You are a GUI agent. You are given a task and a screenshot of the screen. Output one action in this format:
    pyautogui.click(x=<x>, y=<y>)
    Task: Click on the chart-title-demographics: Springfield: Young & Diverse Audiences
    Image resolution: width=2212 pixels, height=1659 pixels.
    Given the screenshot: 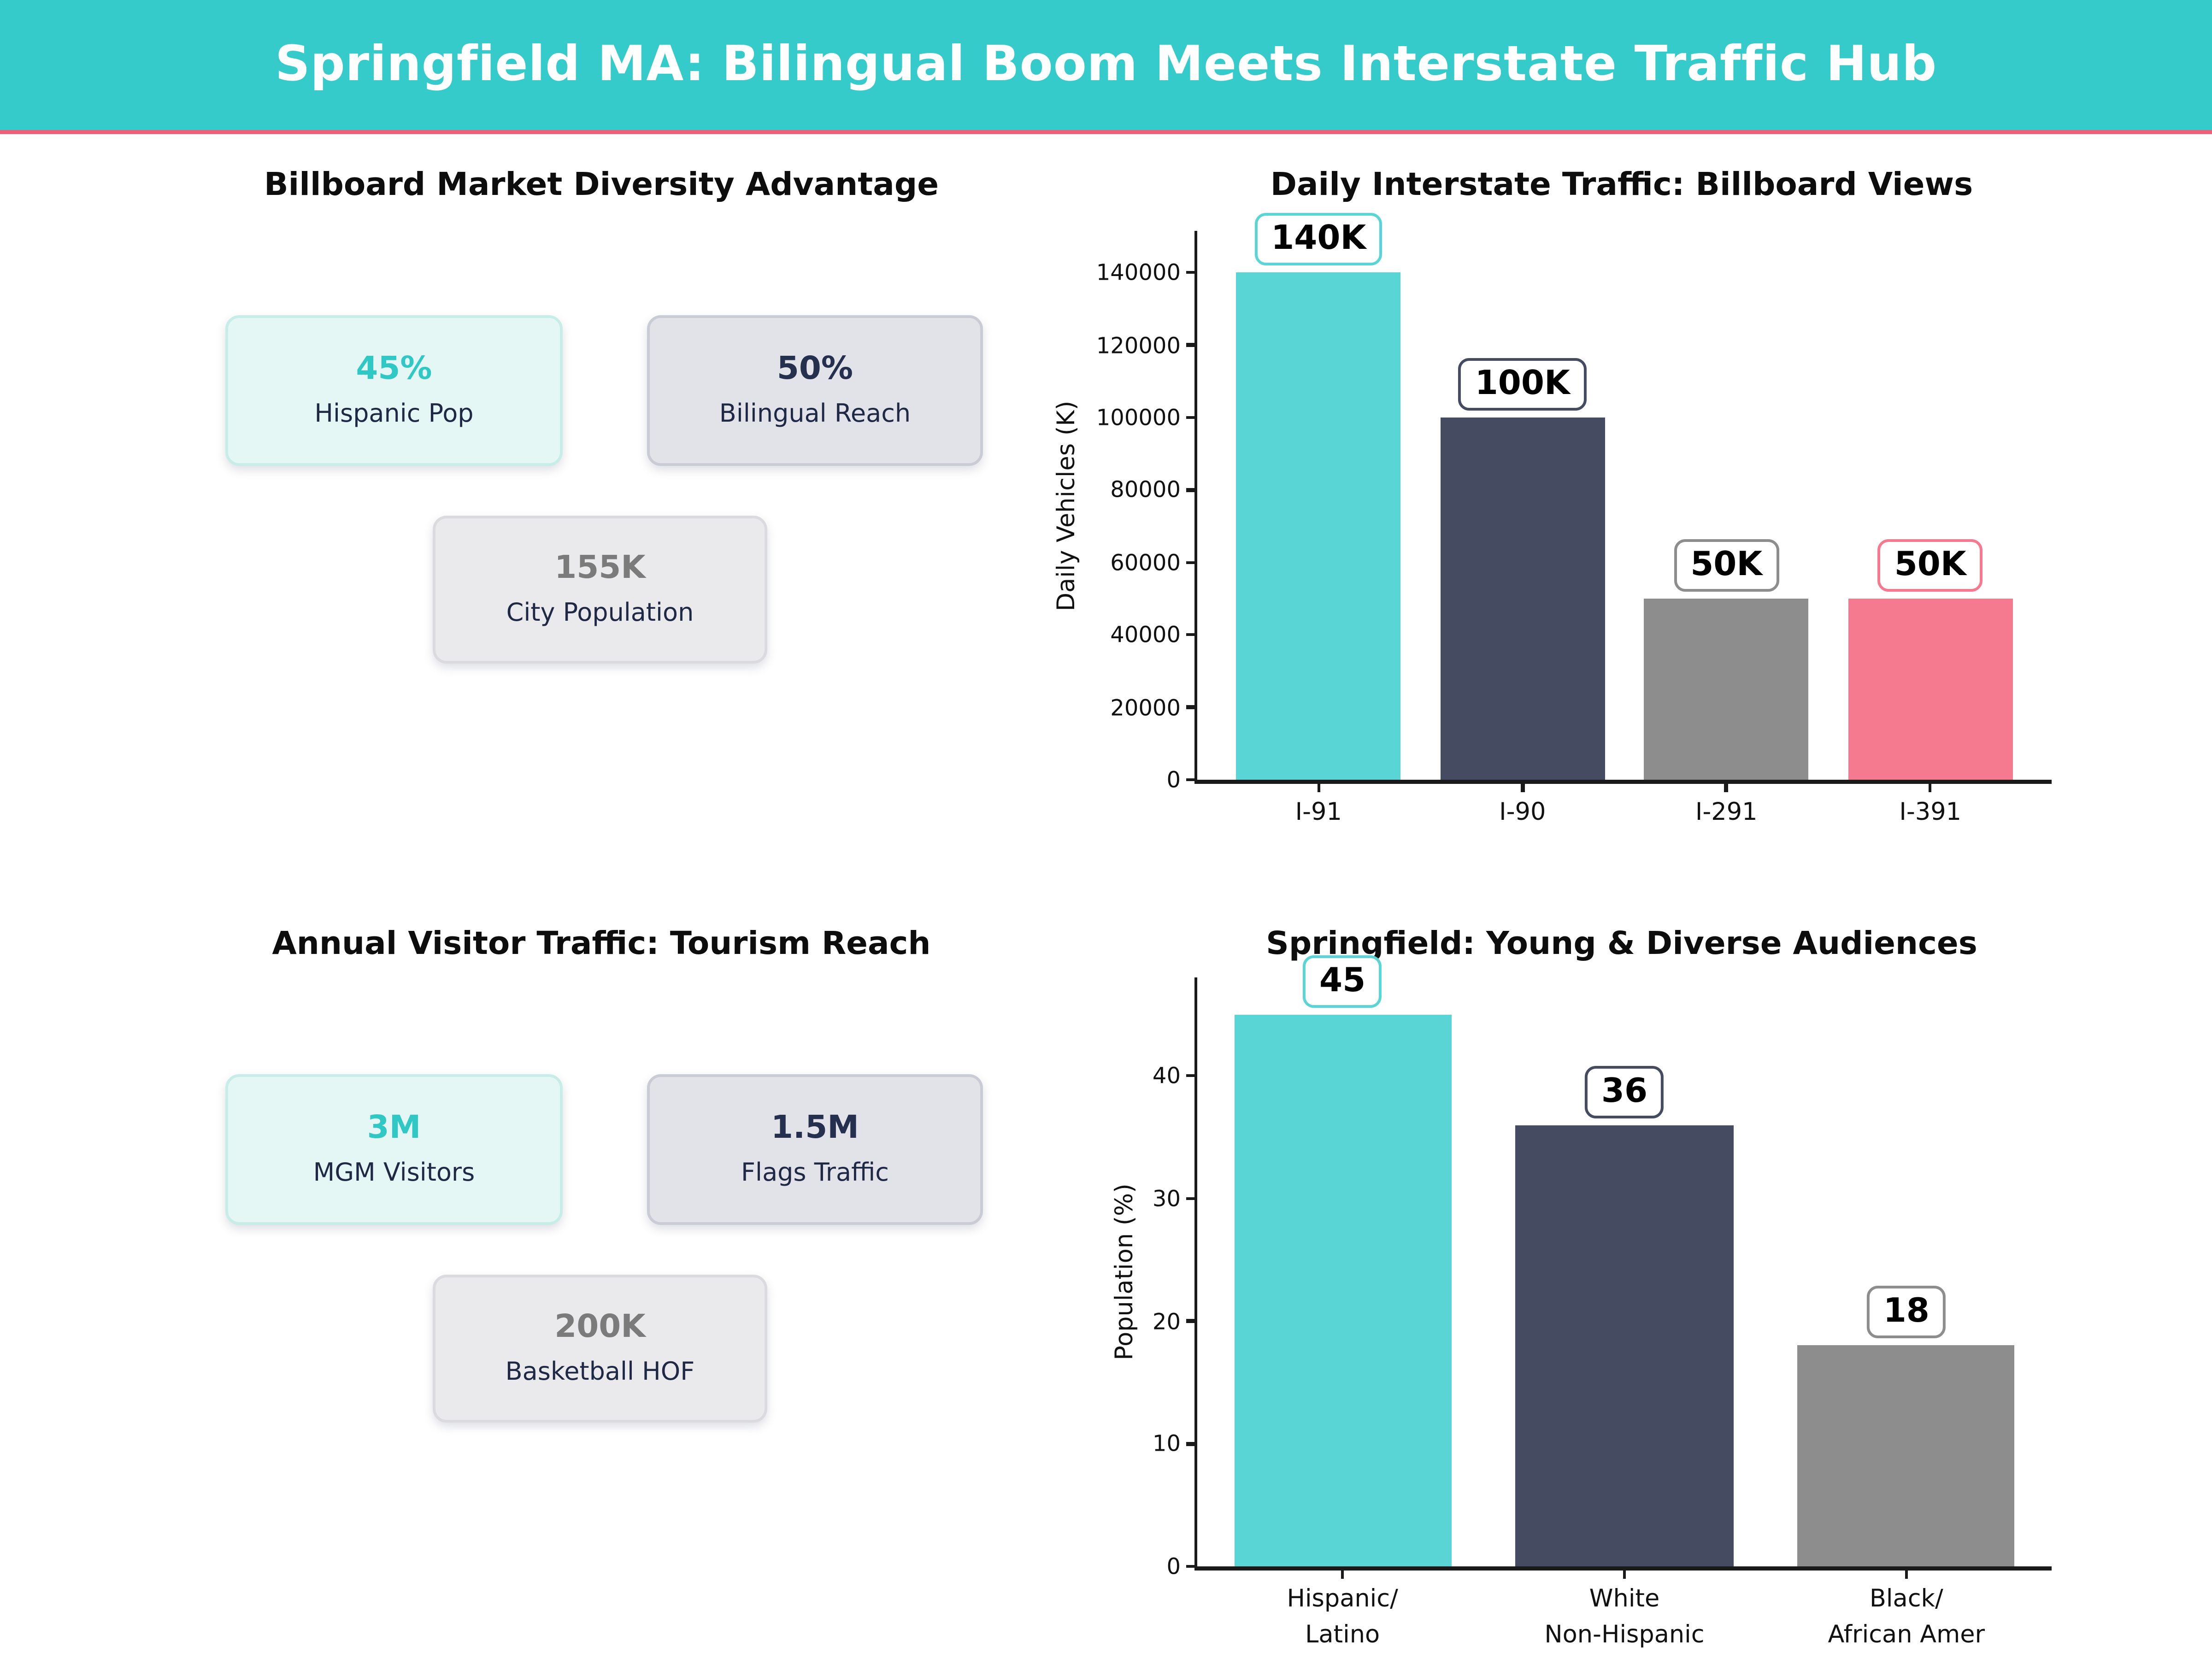 What is the action you would take?
    pyautogui.click(x=1621, y=944)
    